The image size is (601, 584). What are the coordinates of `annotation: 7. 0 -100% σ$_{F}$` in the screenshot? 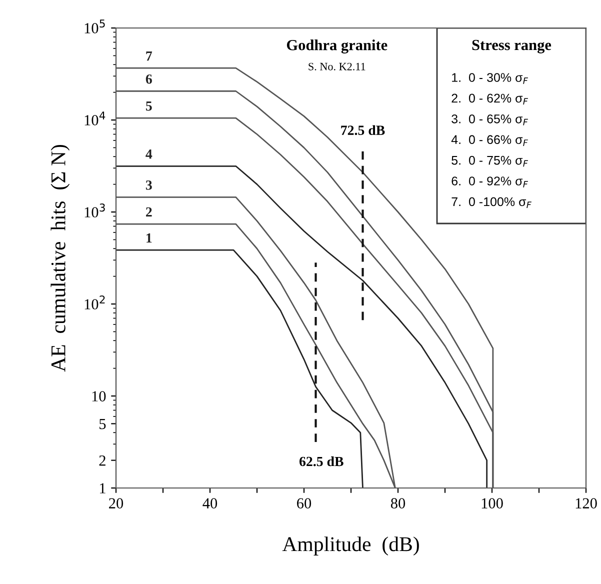 It's located at (492, 202).